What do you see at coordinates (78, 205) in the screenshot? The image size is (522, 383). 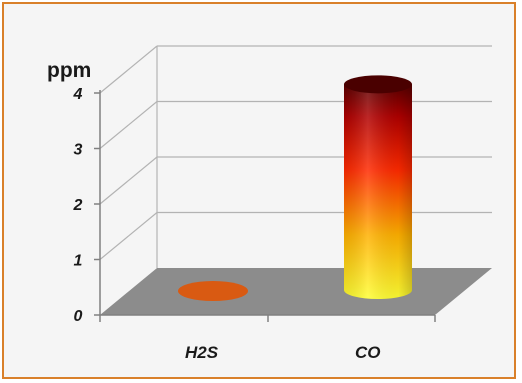 I see `y-tick-label: 2` at bounding box center [78, 205].